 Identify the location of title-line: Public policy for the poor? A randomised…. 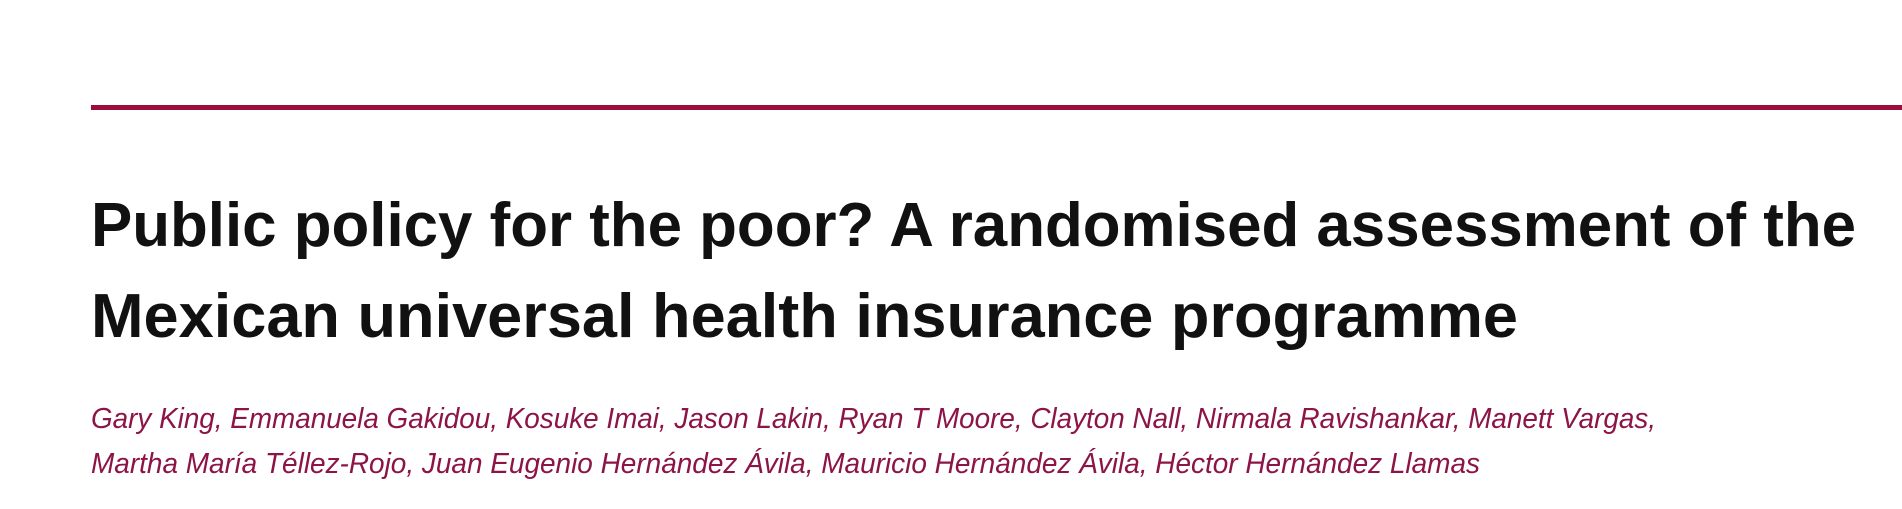
(973, 225).